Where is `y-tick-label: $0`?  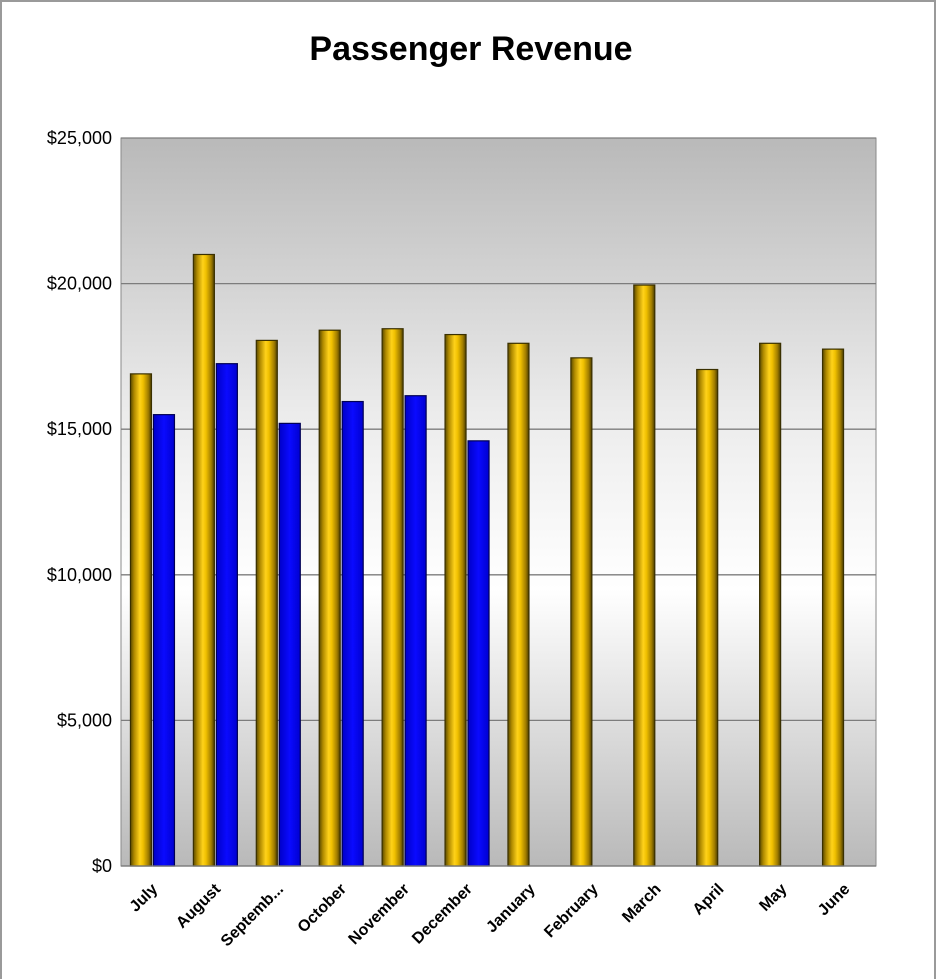 y-tick-label: $0 is located at coordinates (102, 866).